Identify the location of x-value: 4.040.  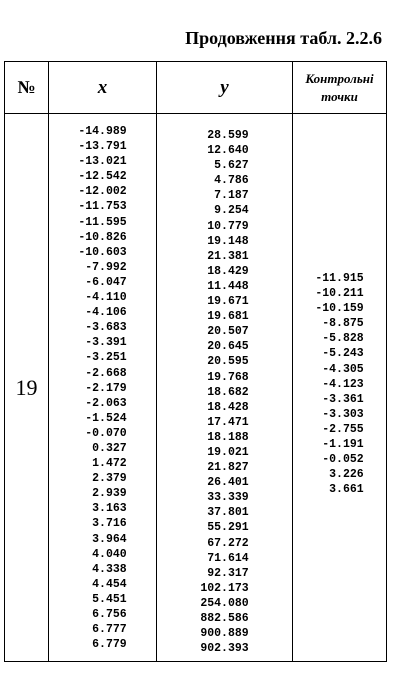
(109, 554).